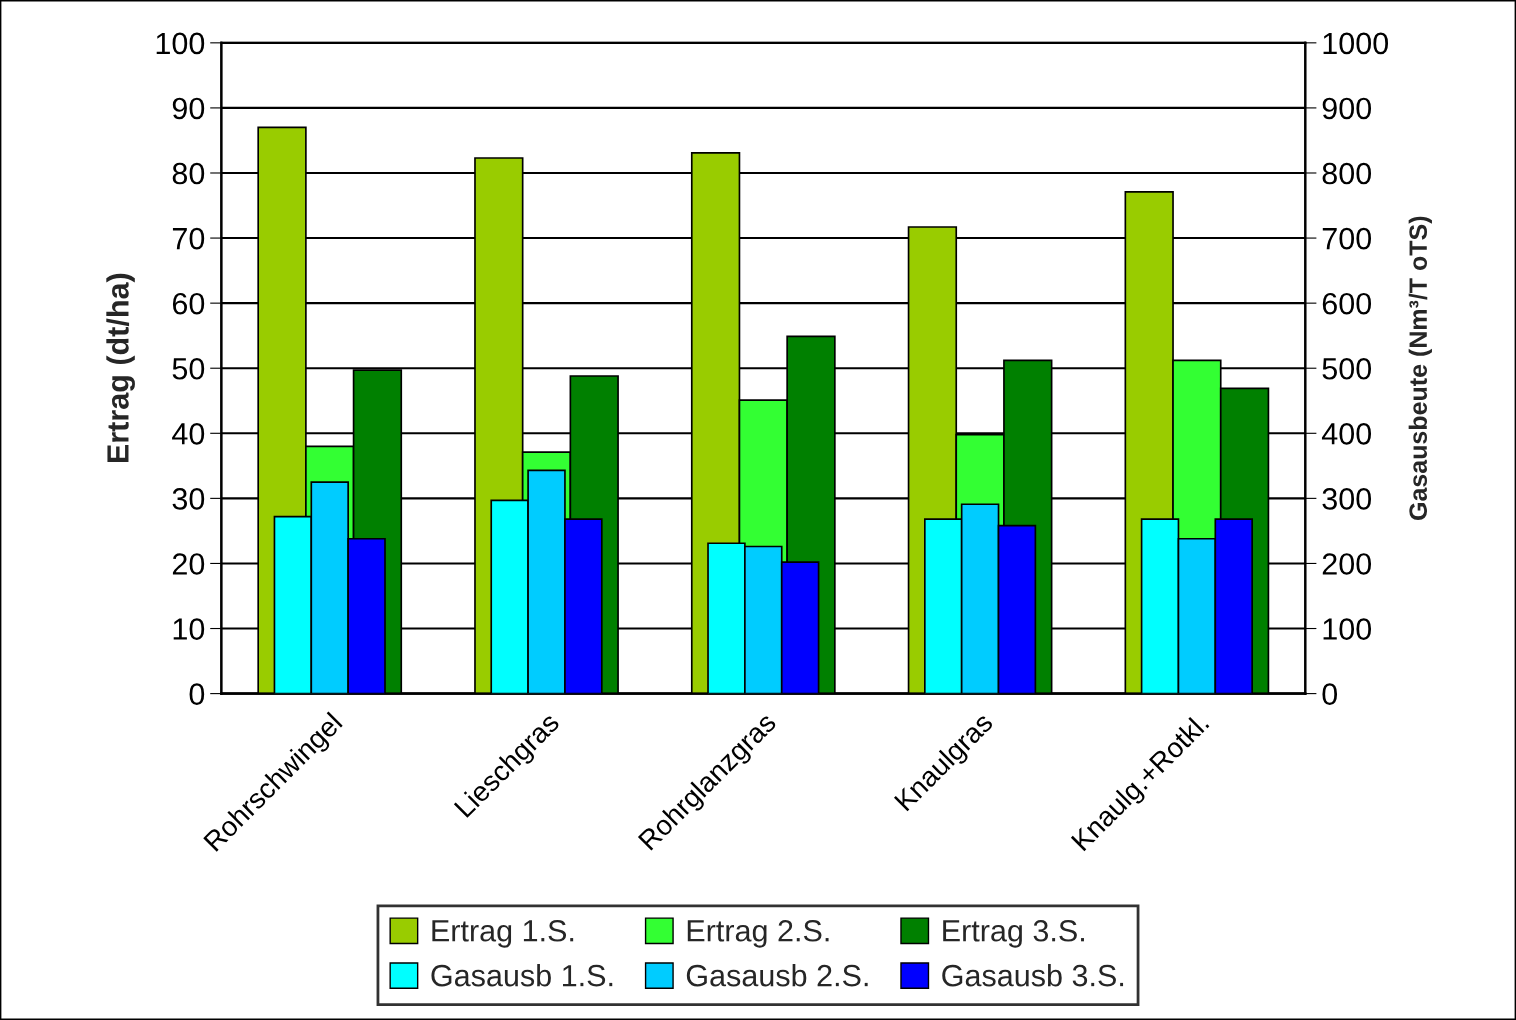 This screenshot has height=1020, width=1516. What do you see at coordinates (1347, 303) in the screenshot?
I see `y2-tick-label: 600` at bounding box center [1347, 303].